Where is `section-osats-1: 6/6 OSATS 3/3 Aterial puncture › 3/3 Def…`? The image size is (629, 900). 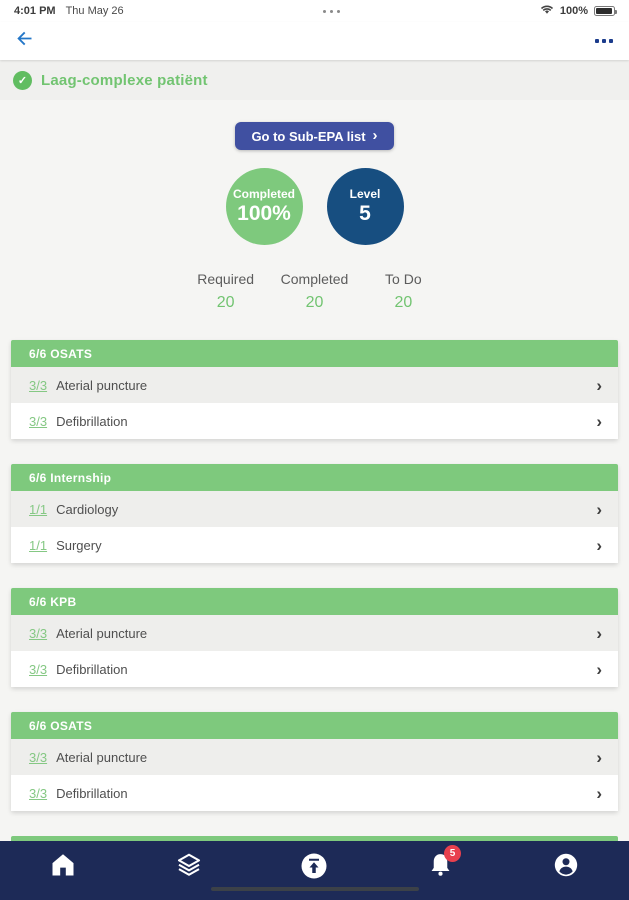
section-osats-1: 6/6 OSATS 3/3 Aterial puncture › 3/3 Def… is located at coordinates (314, 389).